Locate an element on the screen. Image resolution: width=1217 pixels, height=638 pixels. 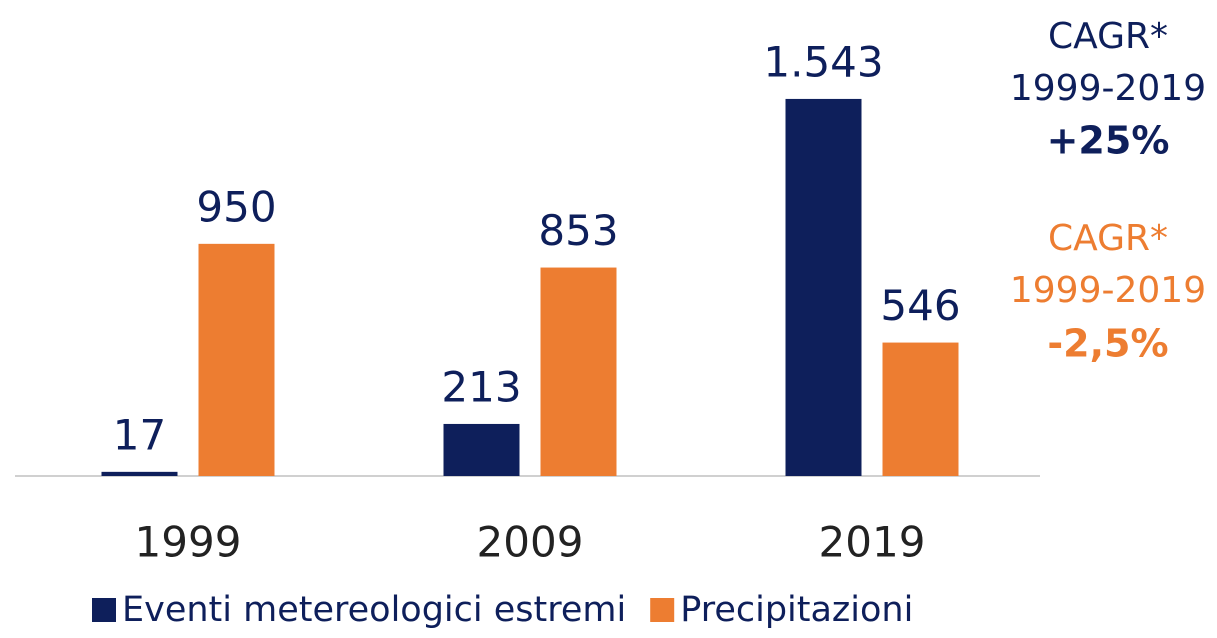
x-tick-label: 2009 is located at coordinates (530, 542).